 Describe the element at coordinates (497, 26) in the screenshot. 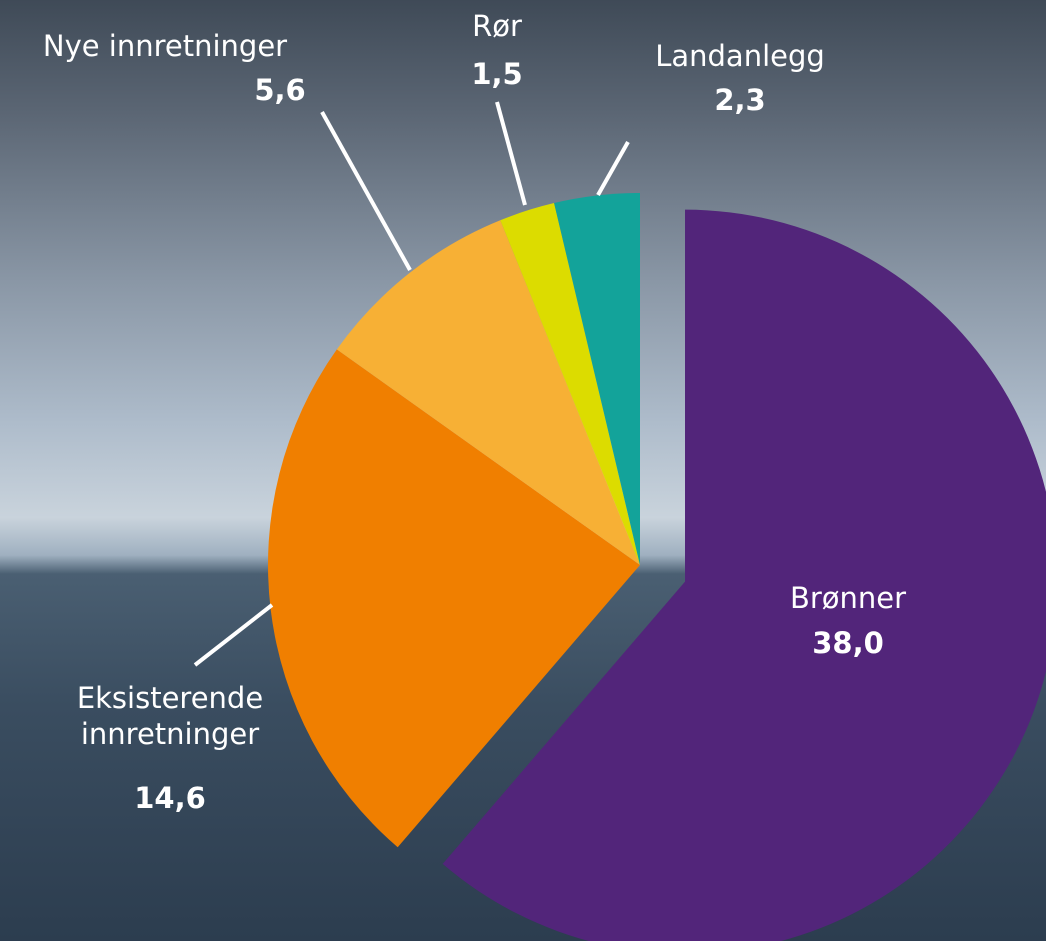

I see `category-label: Rør` at that location.